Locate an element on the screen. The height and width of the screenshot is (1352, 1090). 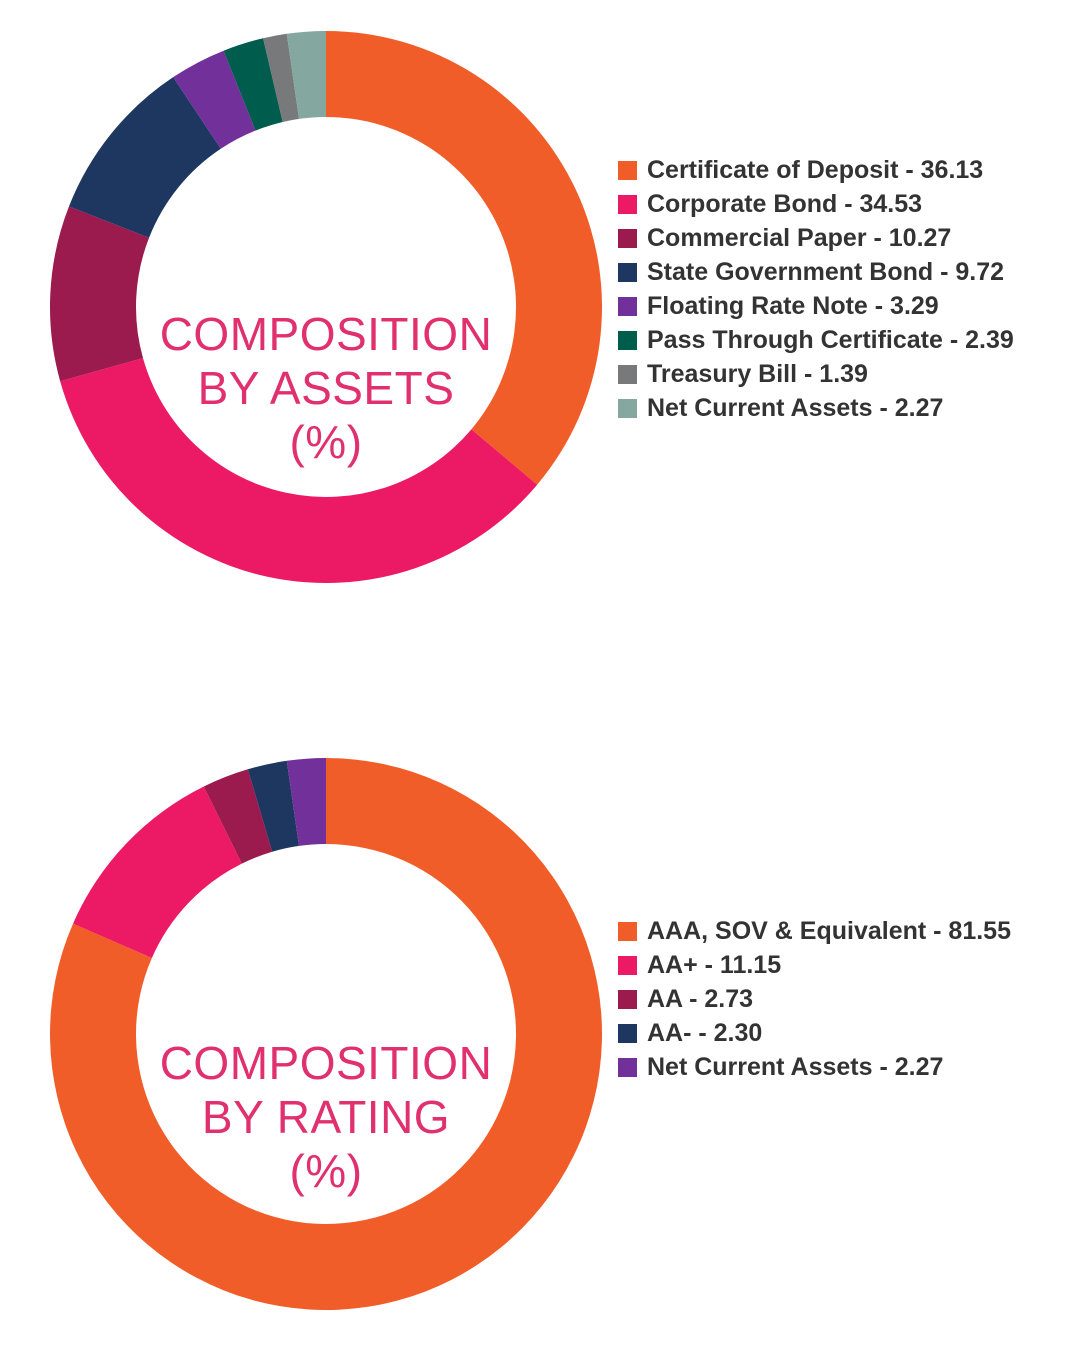
assets-title-line-1: COMPOSITION is located at coordinates (326, 334).